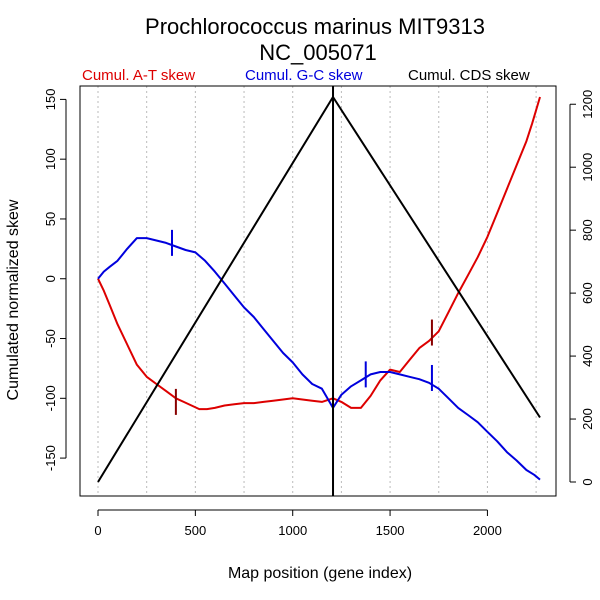 This screenshot has width=600, height=600. Describe the element at coordinates (97, 530) in the screenshot. I see `x-tick-label: 0` at that location.